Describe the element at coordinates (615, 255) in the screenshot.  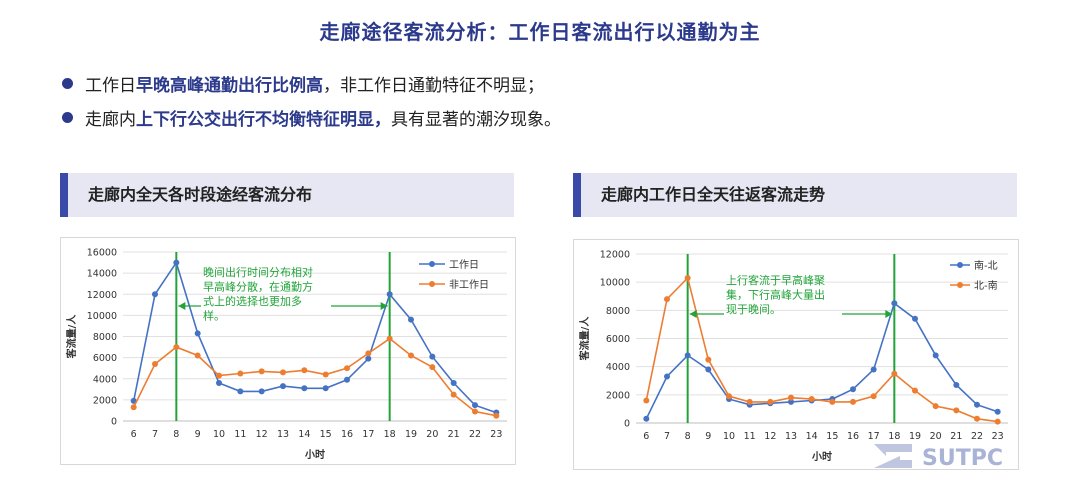
I see `y-tick-label: 12000` at that location.